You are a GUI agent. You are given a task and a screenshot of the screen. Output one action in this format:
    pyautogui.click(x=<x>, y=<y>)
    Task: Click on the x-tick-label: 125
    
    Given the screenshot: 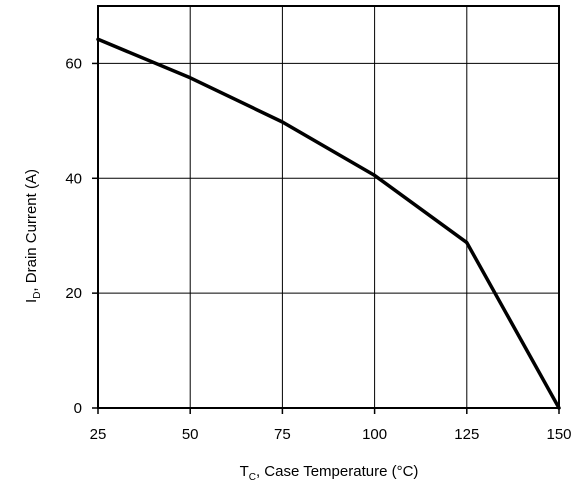 What is the action you would take?
    pyautogui.click(x=466, y=434)
    